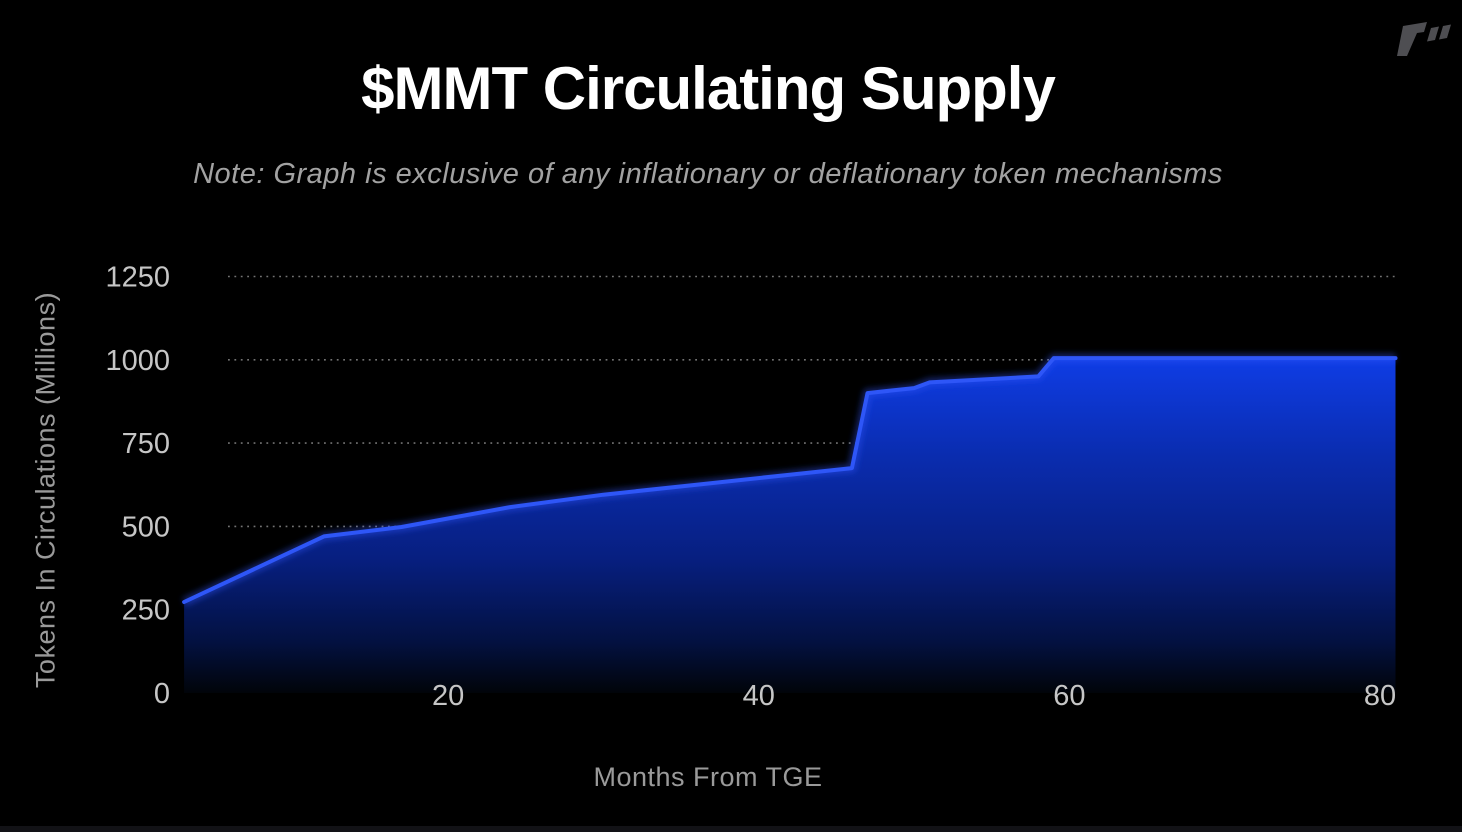 This screenshot has height=832, width=1462. I want to click on x-tick-label-40: 40, so click(759, 696).